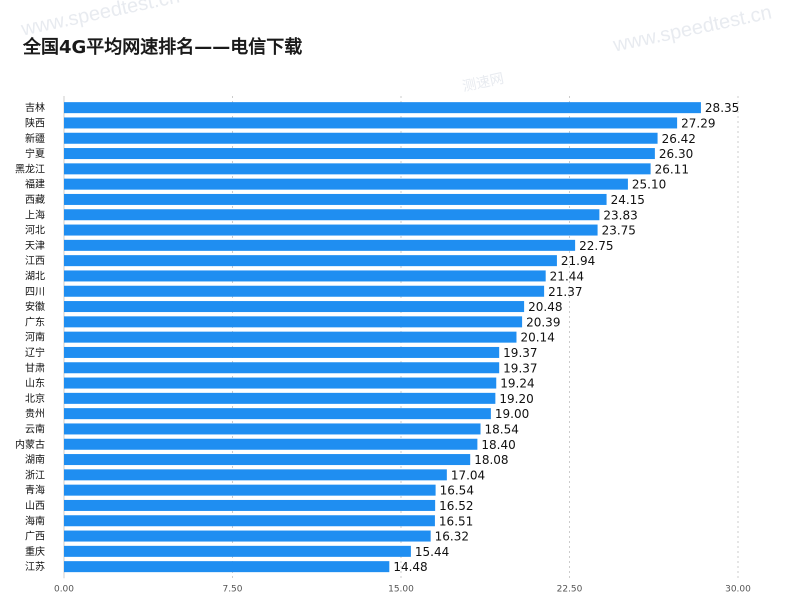  Describe the element at coordinates (468, 475) in the screenshot. I see `value-label: 17.04` at that location.